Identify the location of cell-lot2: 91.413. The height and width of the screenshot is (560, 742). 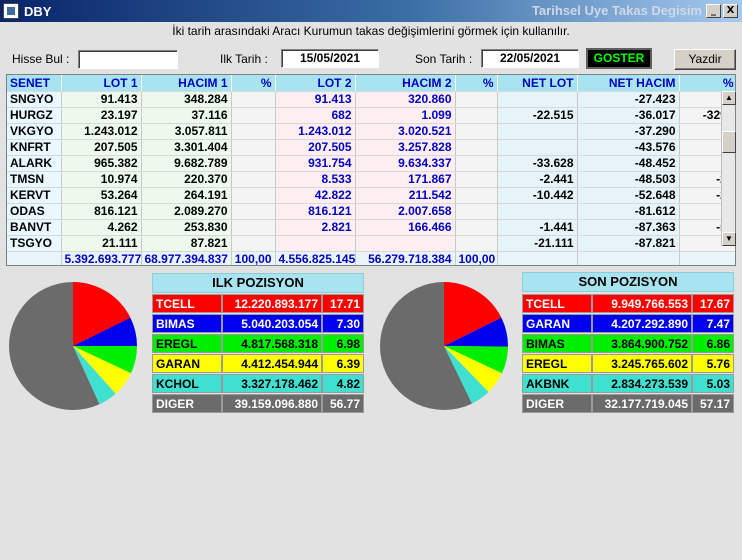
(315, 99).